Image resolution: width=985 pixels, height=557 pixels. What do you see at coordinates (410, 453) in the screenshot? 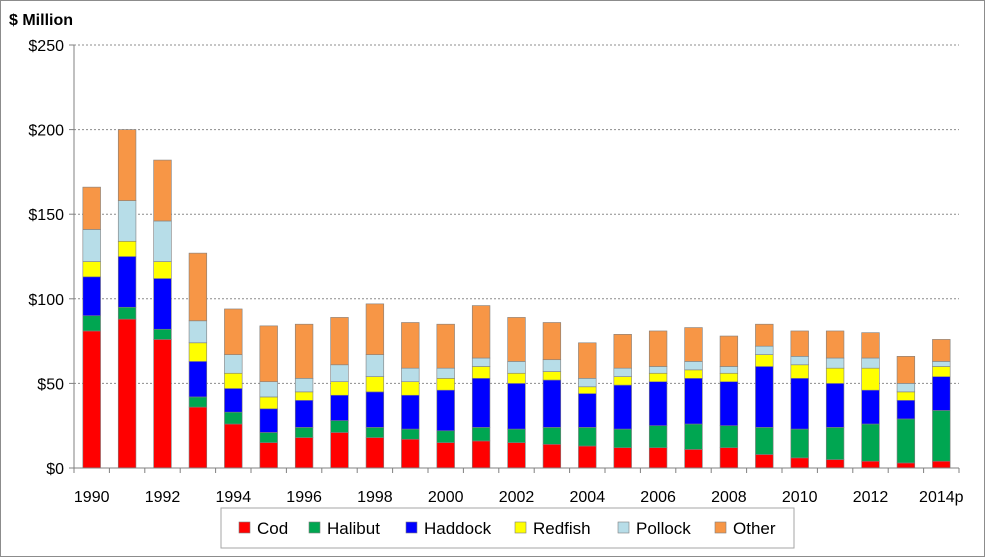
I see `bar-cod-1999` at bounding box center [410, 453].